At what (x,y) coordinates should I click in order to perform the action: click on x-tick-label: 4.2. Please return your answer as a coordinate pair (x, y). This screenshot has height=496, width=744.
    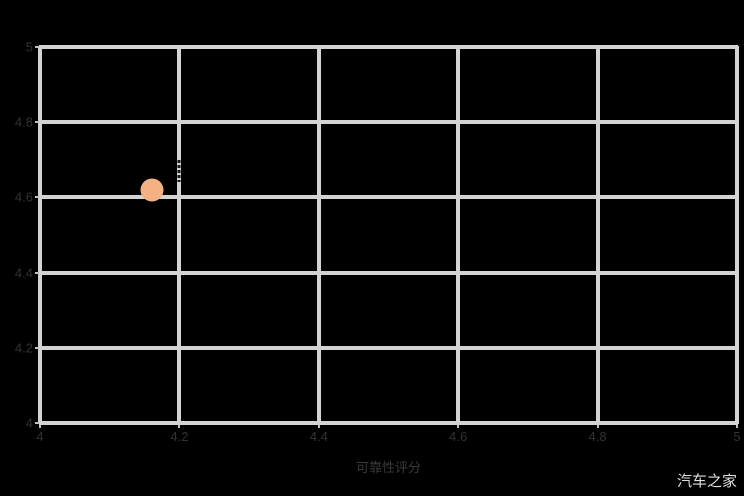
    Looking at the image, I should click on (179, 436).